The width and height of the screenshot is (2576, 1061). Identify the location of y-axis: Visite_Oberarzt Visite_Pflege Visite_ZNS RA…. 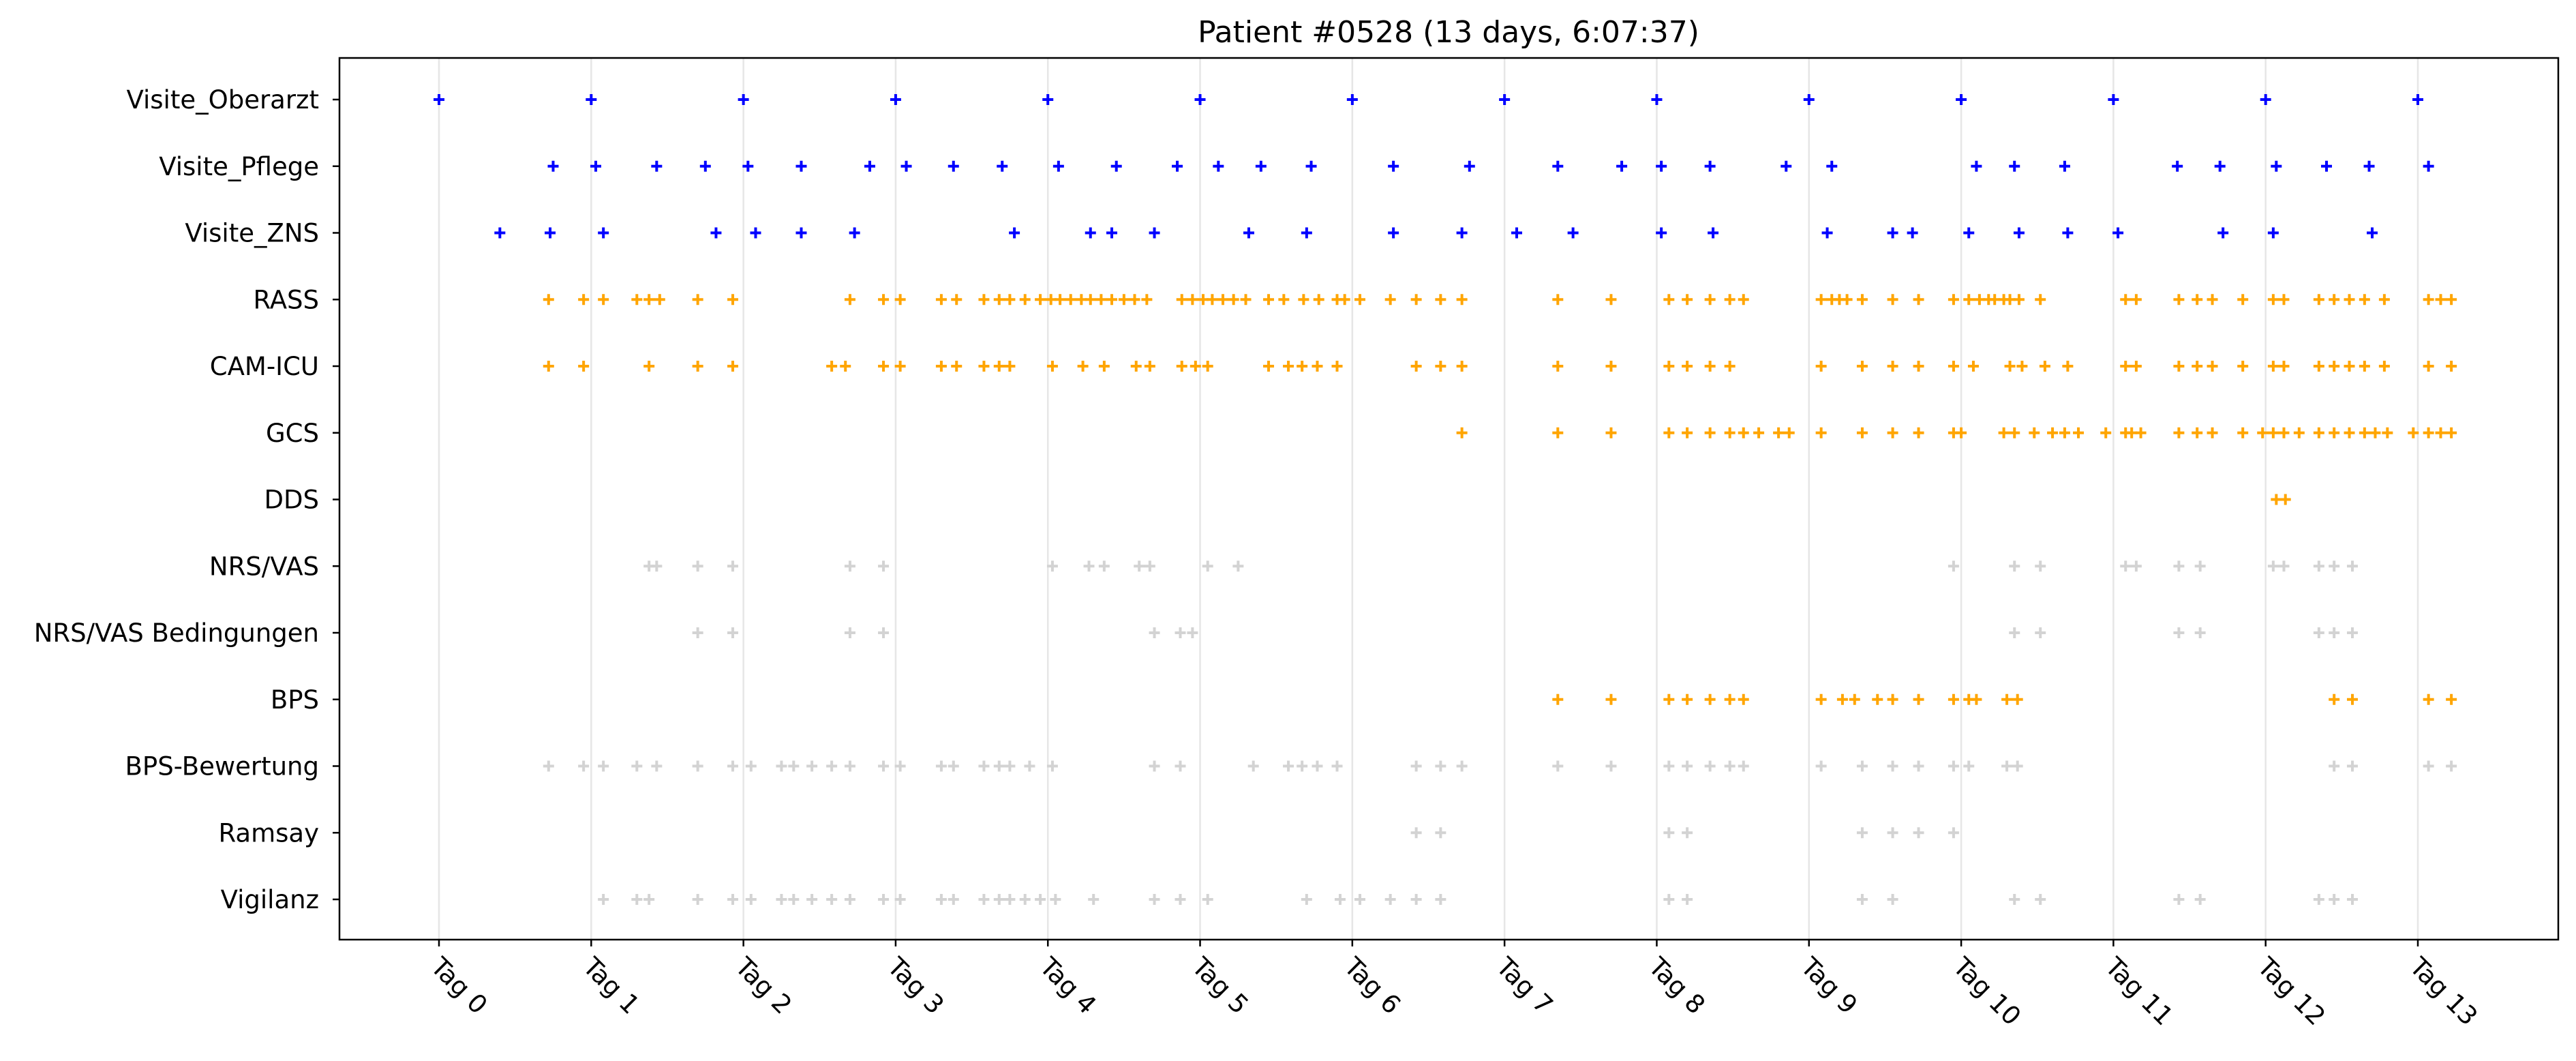
(187, 499).